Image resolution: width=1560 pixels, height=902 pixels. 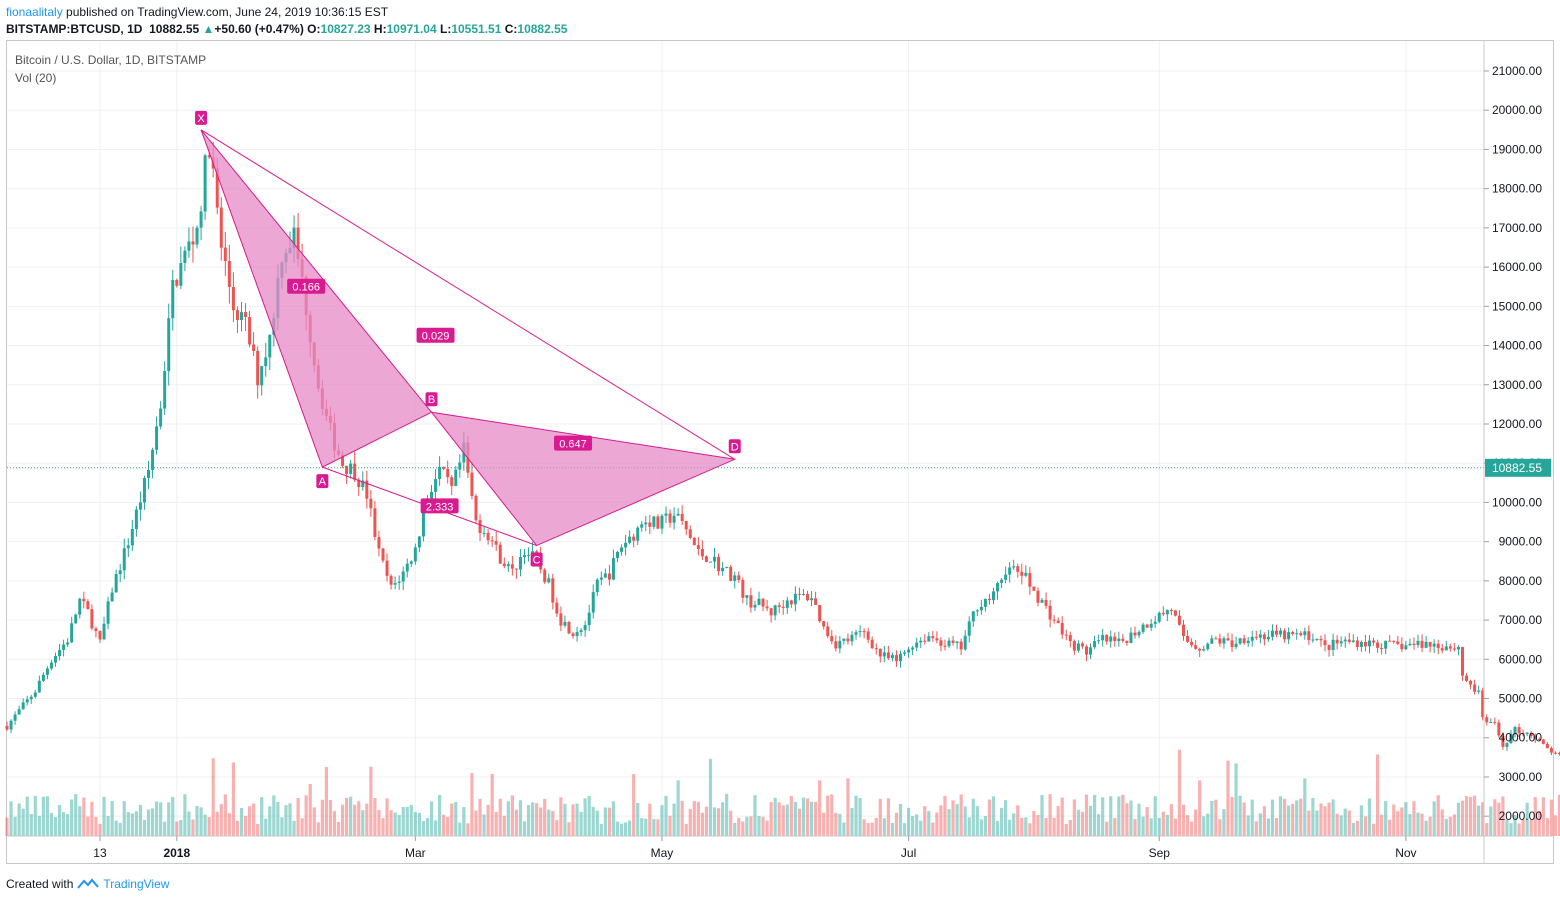 What do you see at coordinates (34, 12) in the screenshot?
I see `author-link: fionaalitaly` at bounding box center [34, 12].